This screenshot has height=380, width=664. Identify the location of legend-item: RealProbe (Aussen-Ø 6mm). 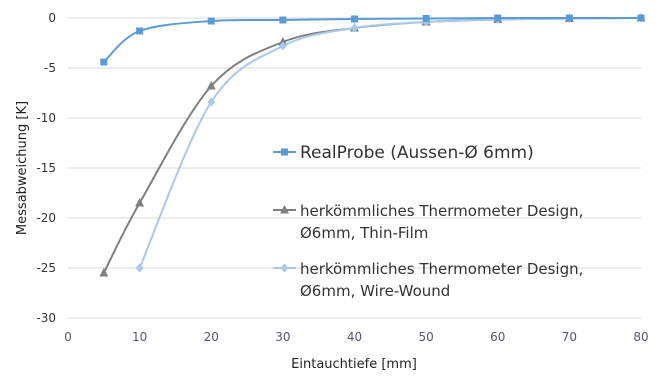
(403, 153).